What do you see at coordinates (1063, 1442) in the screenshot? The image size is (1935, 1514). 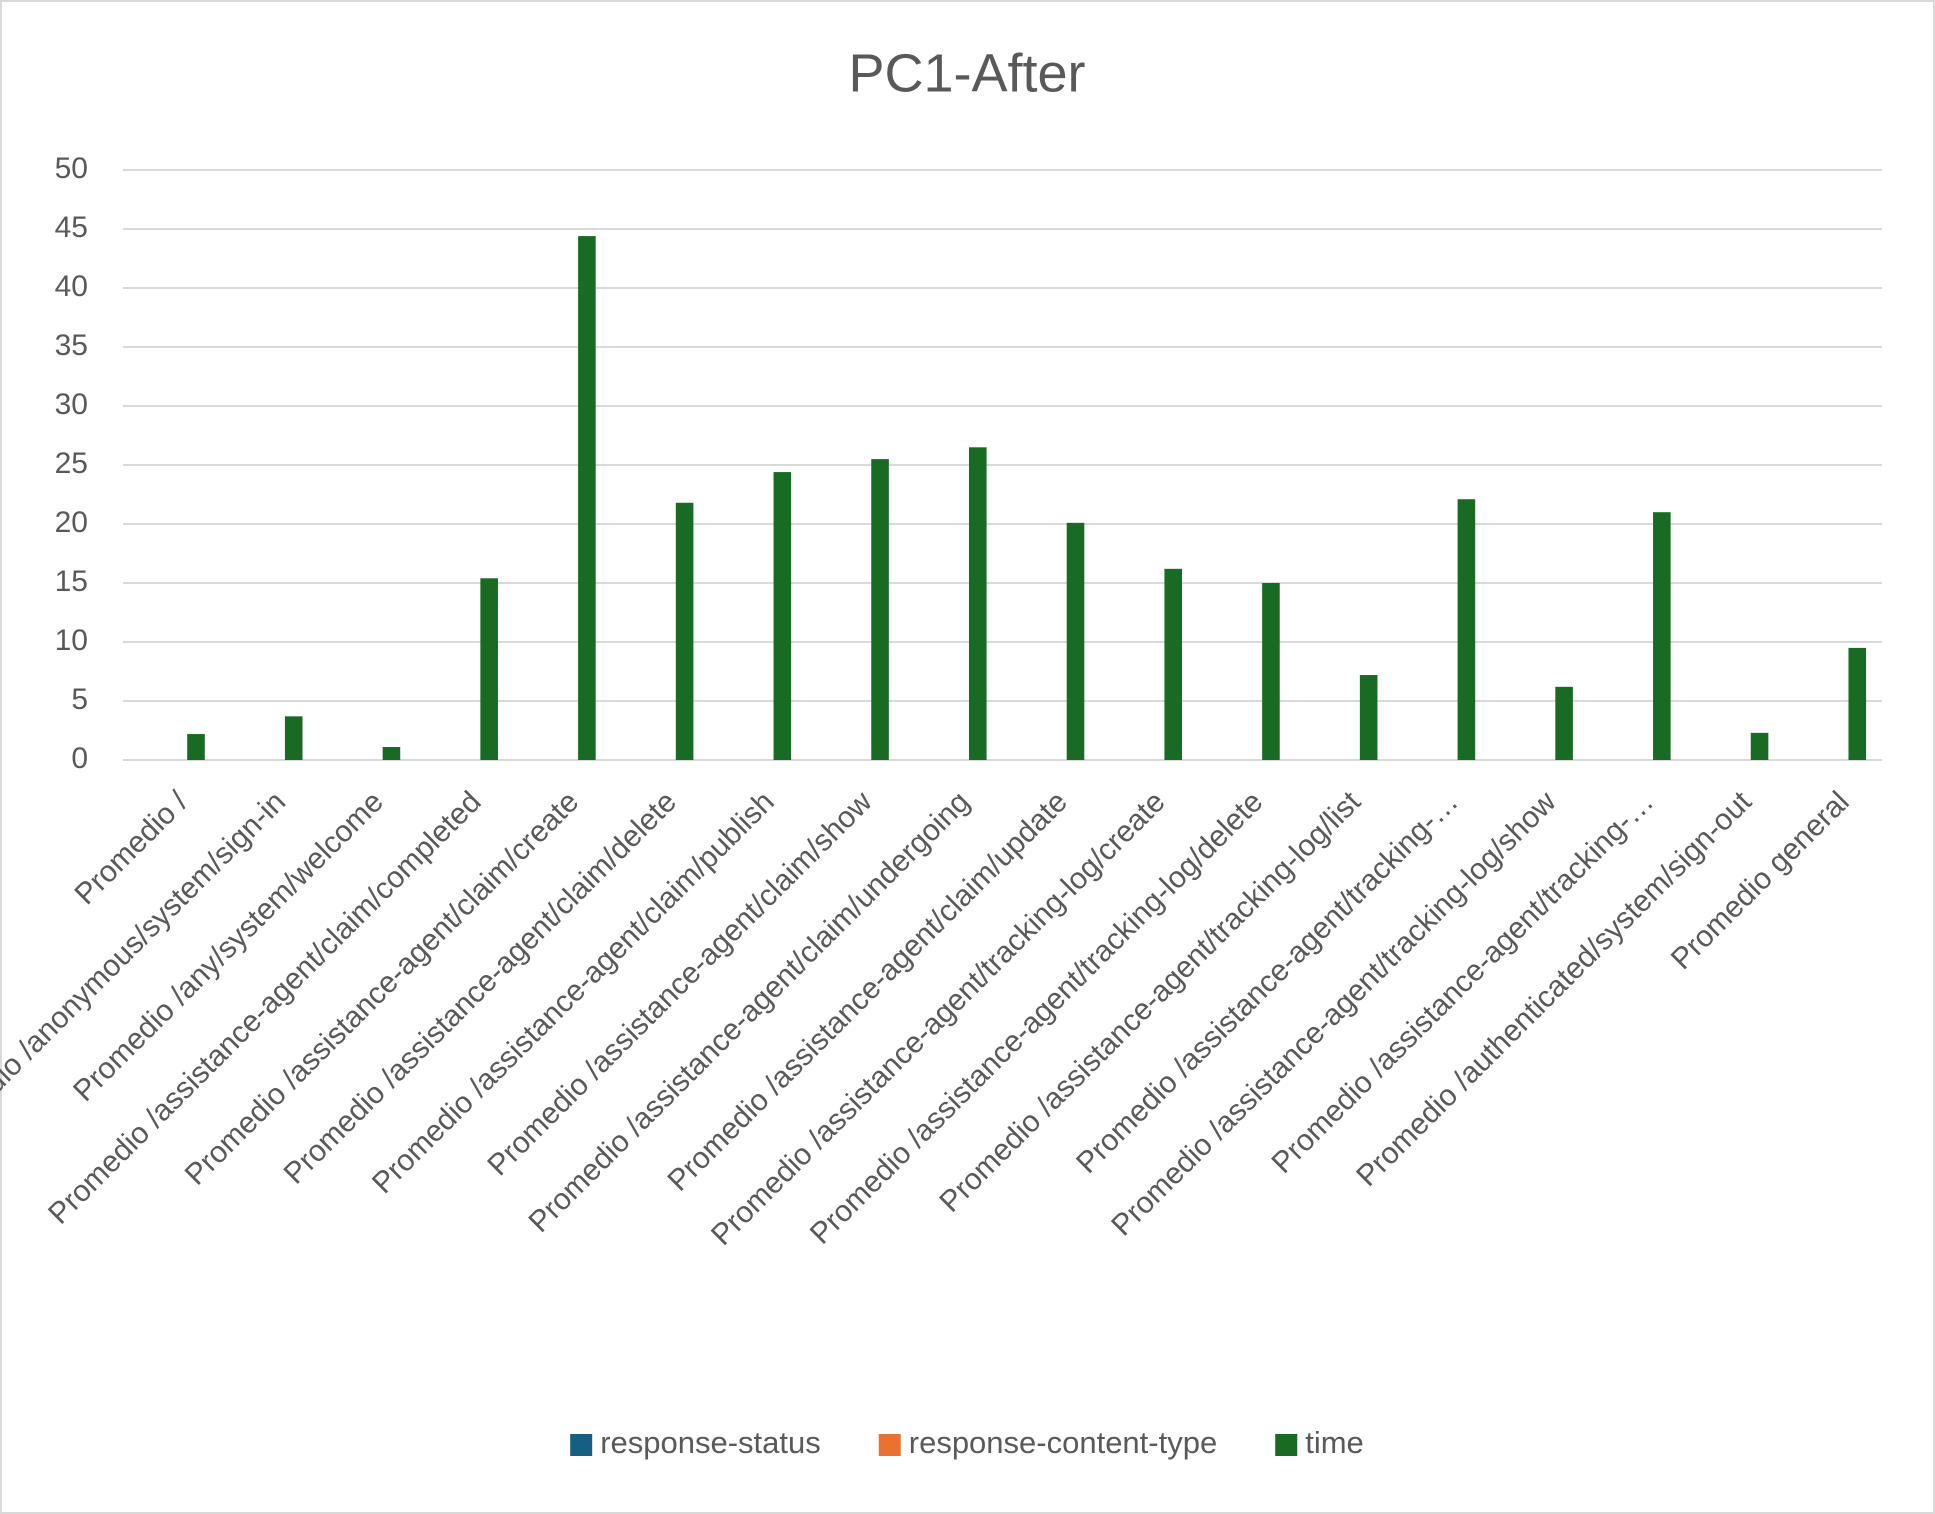 I see `legend-label: response-content-type` at bounding box center [1063, 1442].